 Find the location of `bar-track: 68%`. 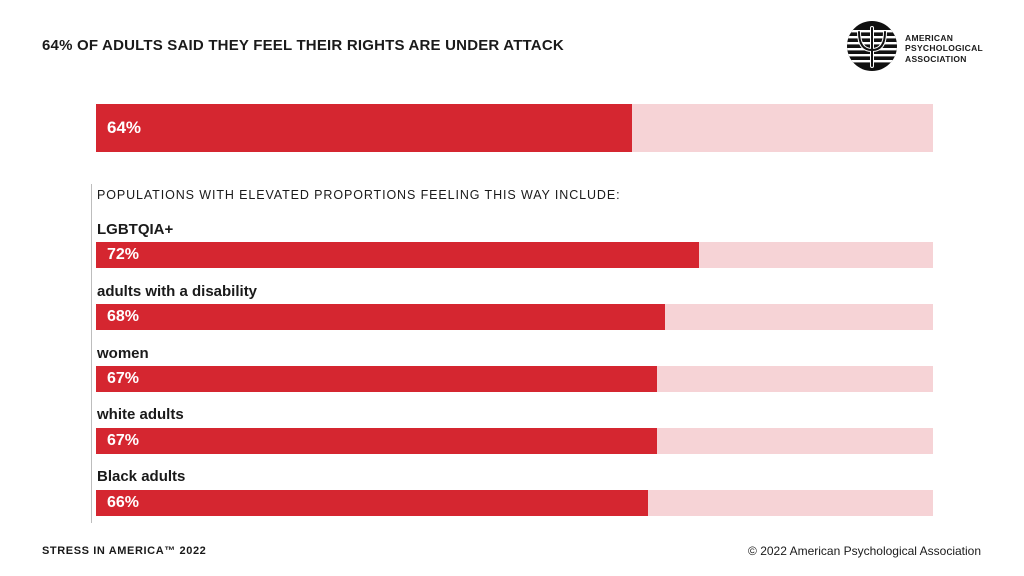

bar-track: 68% is located at coordinates (514, 317).